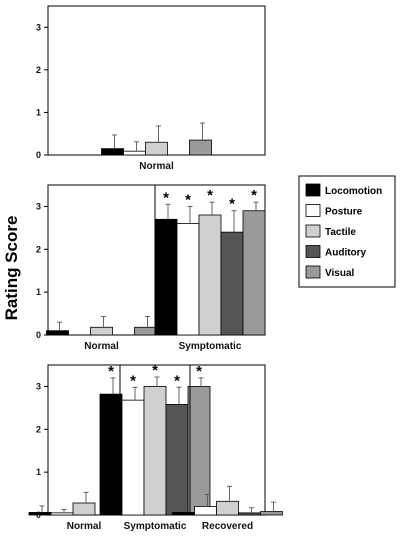 This screenshot has width=400, height=537. Describe the element at coordinates (353, 191) in the screenshot. I see `legend-entry: Locomotion` at that location.